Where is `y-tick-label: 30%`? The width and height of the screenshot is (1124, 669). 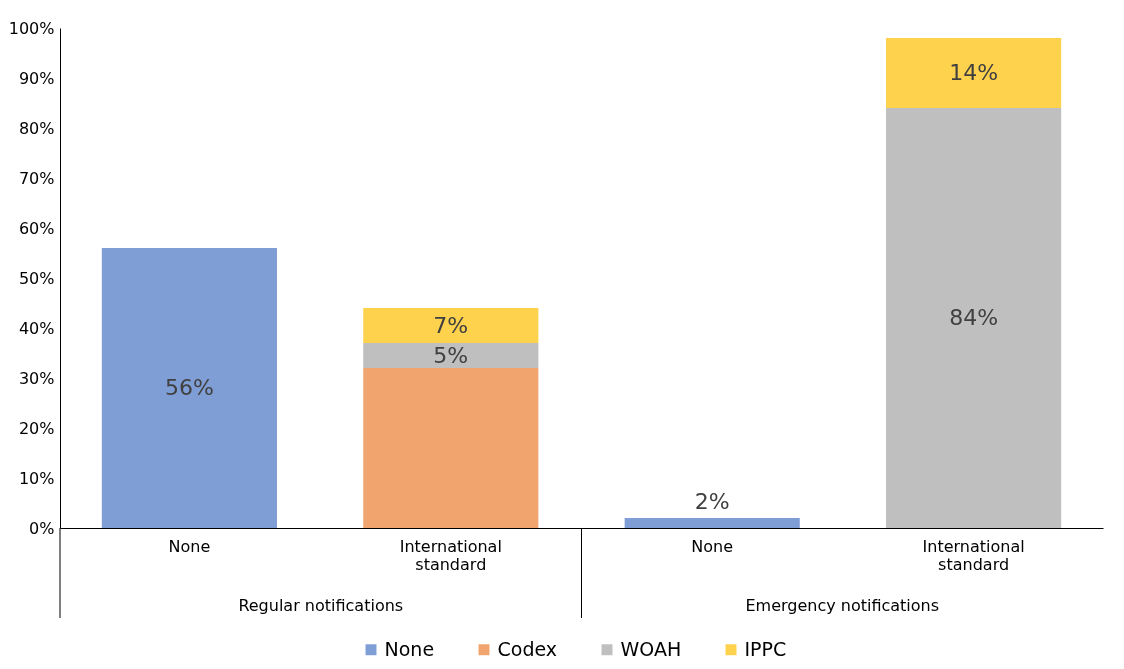
y-tick-label: 30% is located at coordinates (36, 378).